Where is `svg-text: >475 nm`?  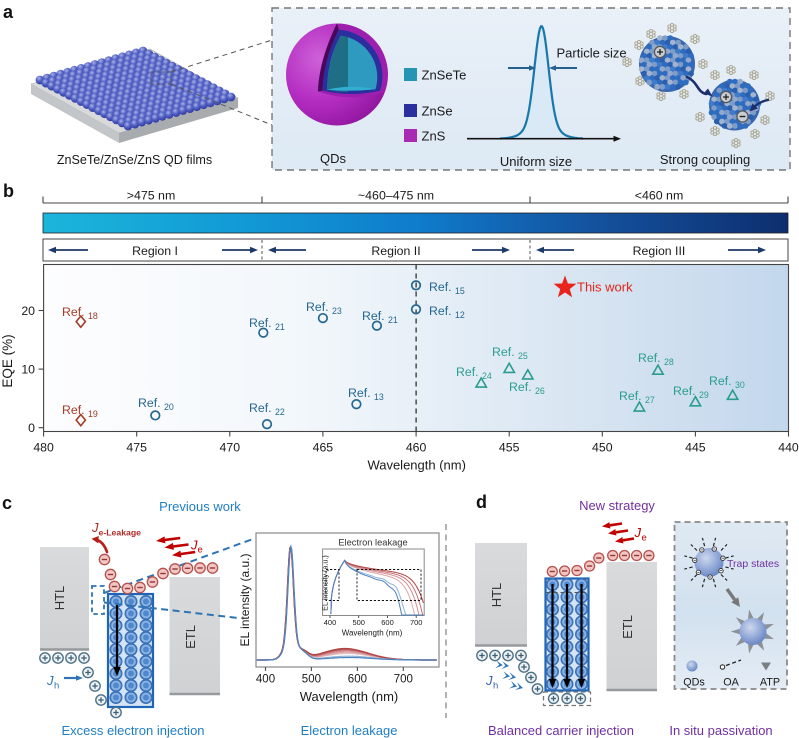 svg-text: >475 nm is located at coordinates (151, 196).